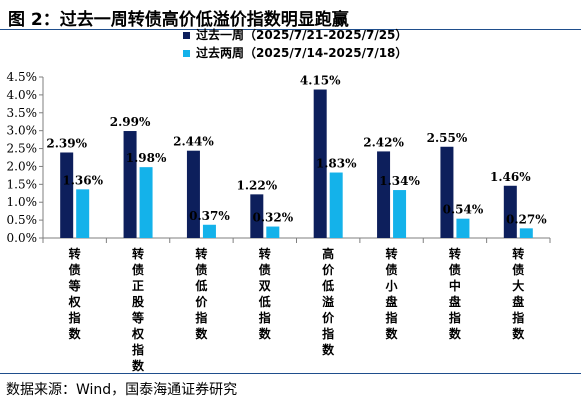 This screenshot has width=581, height=406. Describe the element at coordinates (22, 149) in the screenshot. I see `y-tick-label: 2.5%` at that location.